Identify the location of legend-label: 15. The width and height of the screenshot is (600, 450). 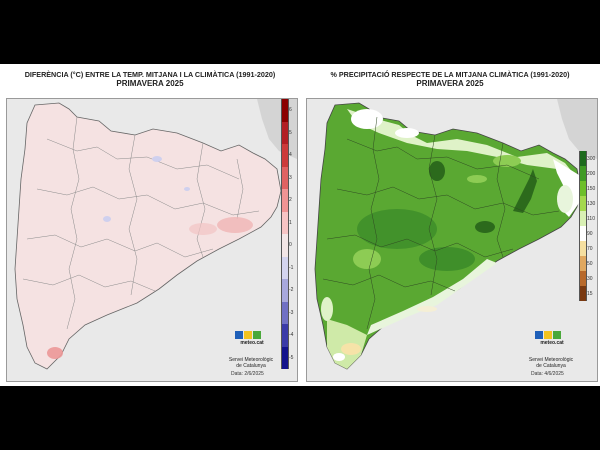
(590, 293).